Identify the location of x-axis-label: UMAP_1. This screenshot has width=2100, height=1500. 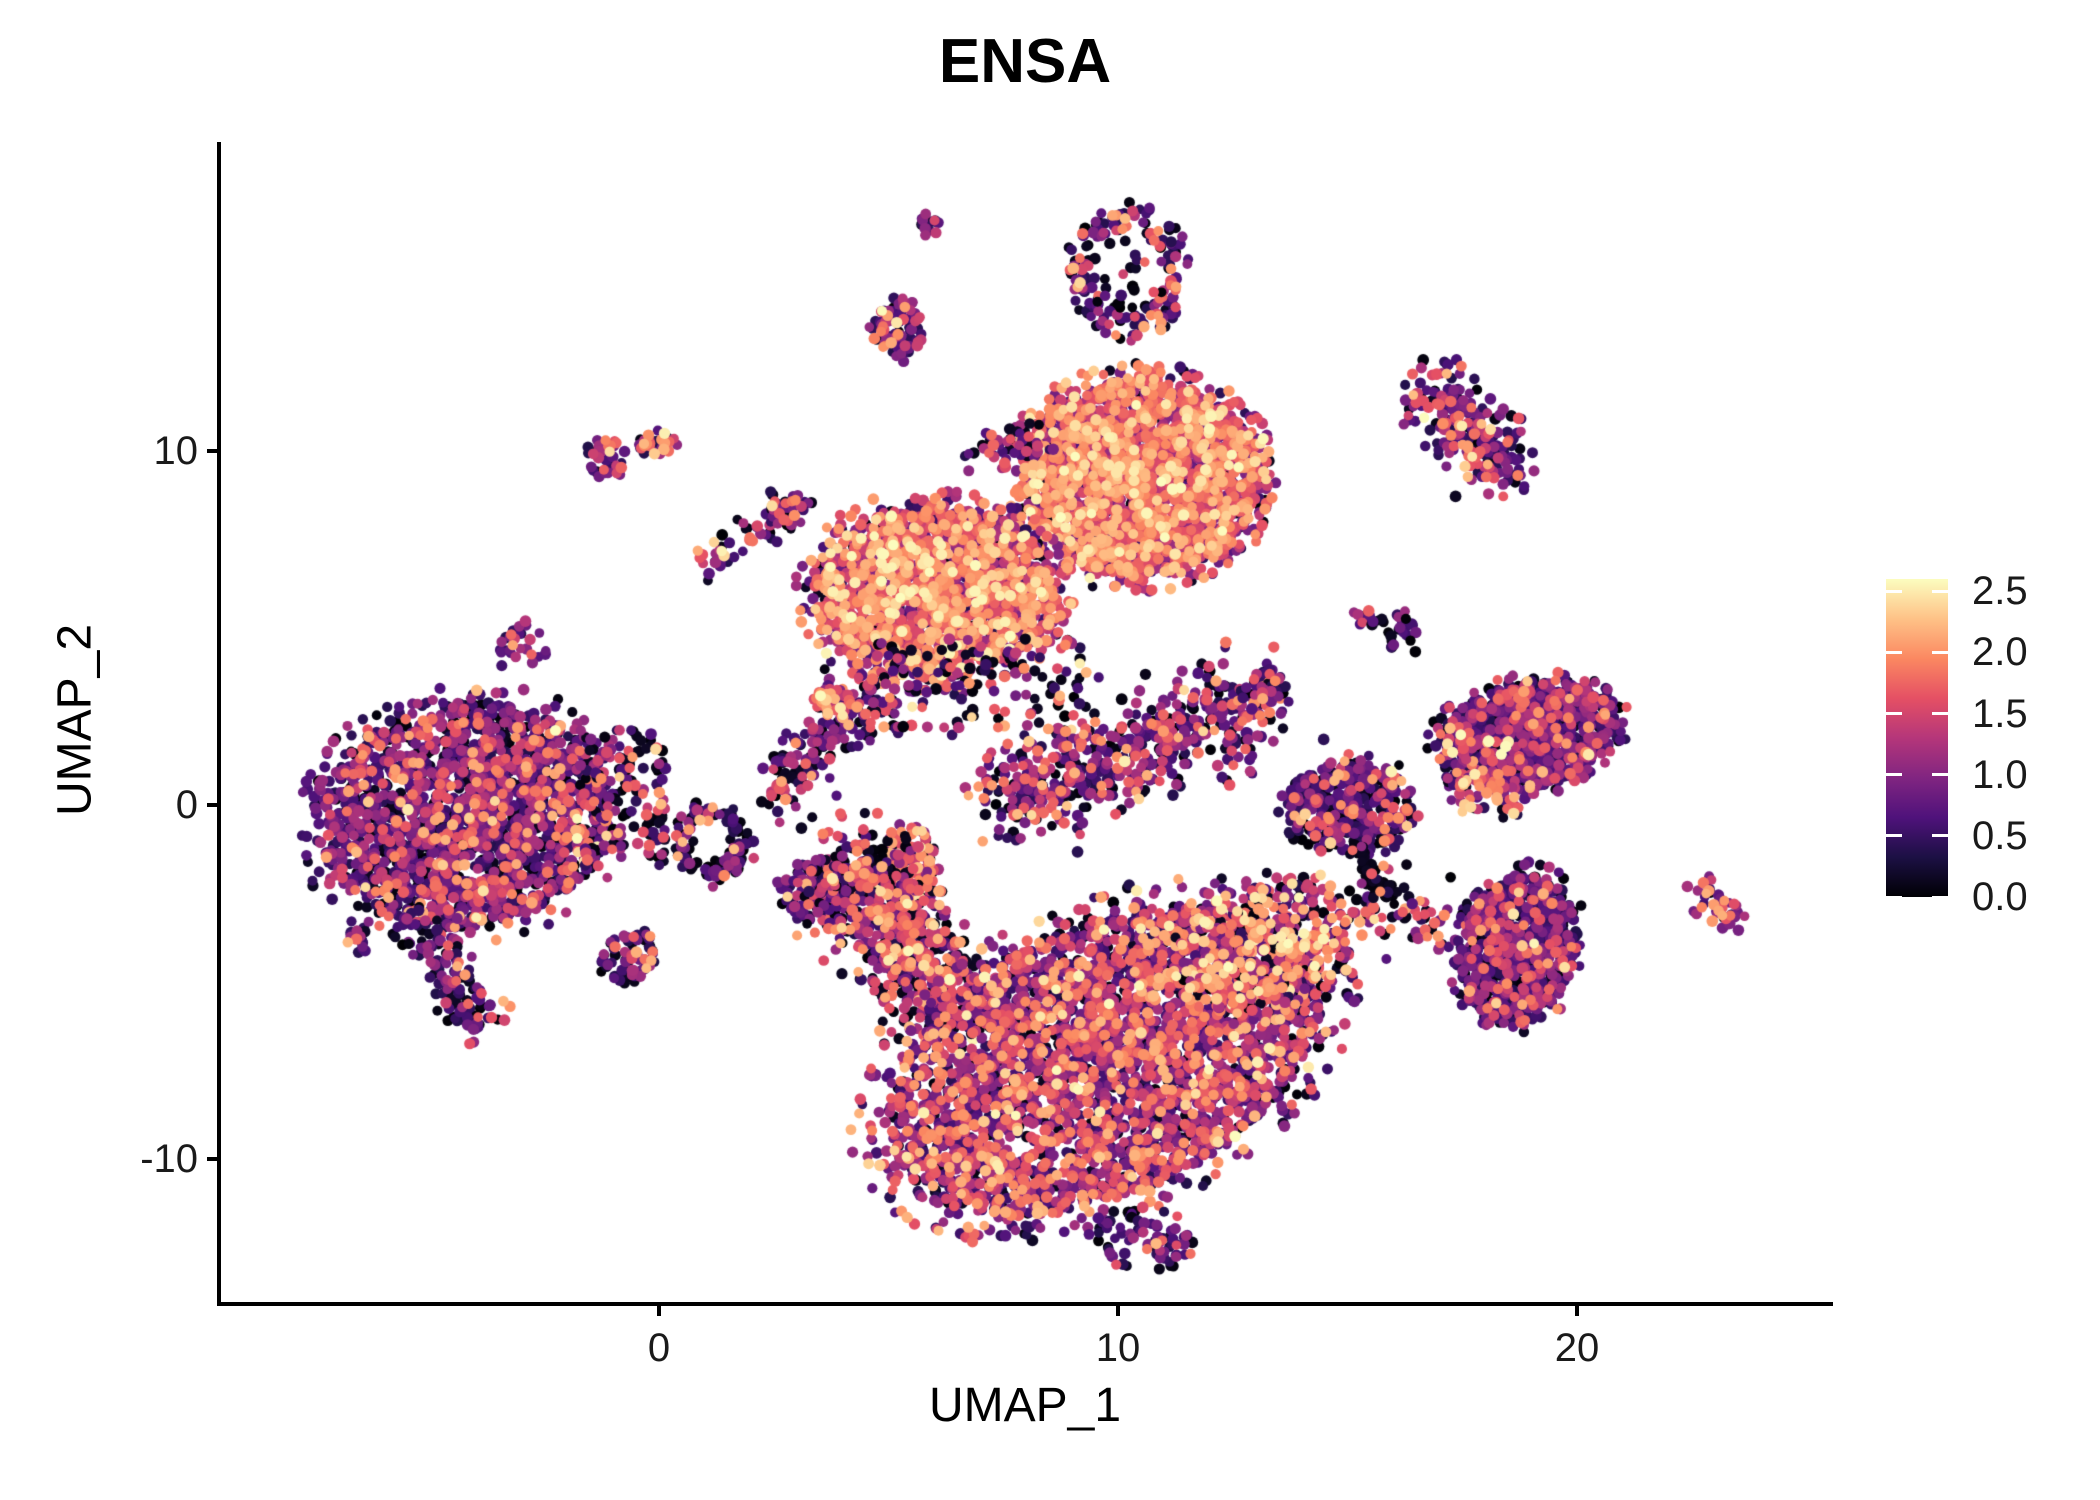
(1025, 1405).